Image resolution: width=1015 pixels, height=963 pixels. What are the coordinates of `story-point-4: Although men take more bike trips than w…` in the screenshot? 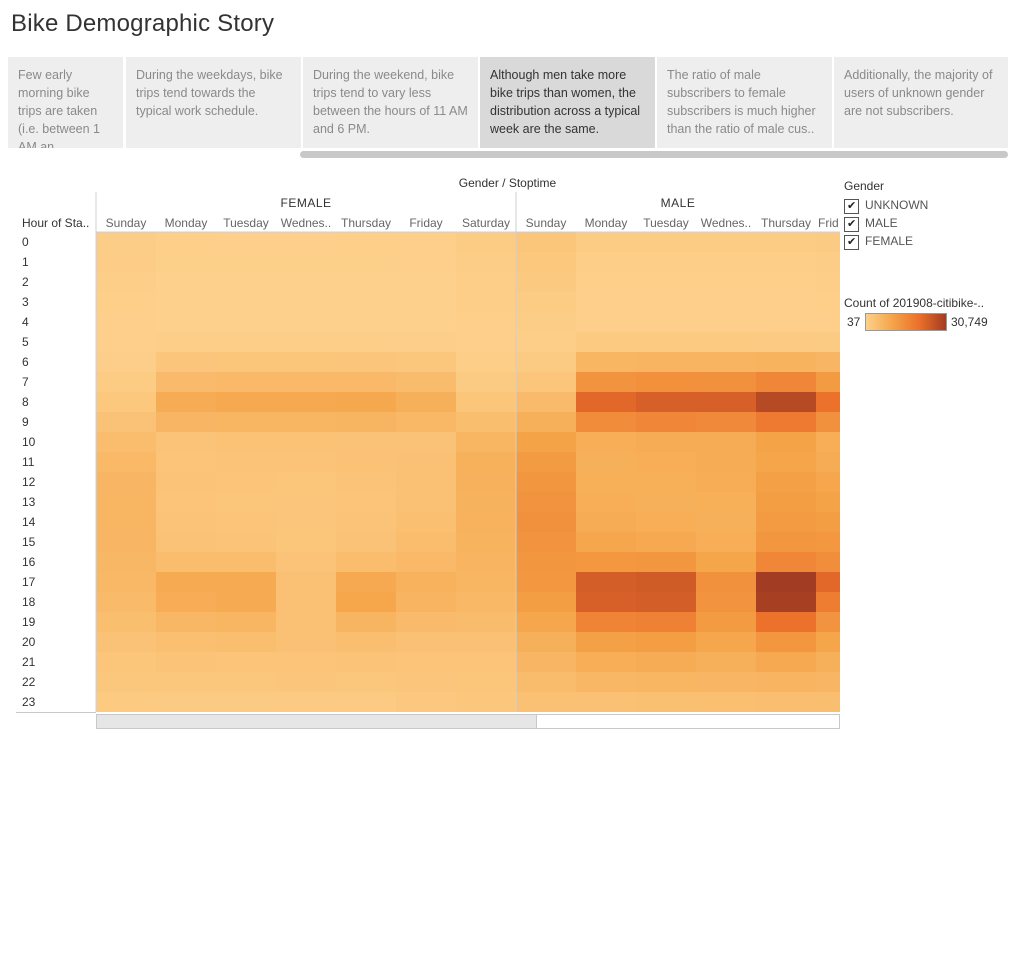 It's located at (567, 102).